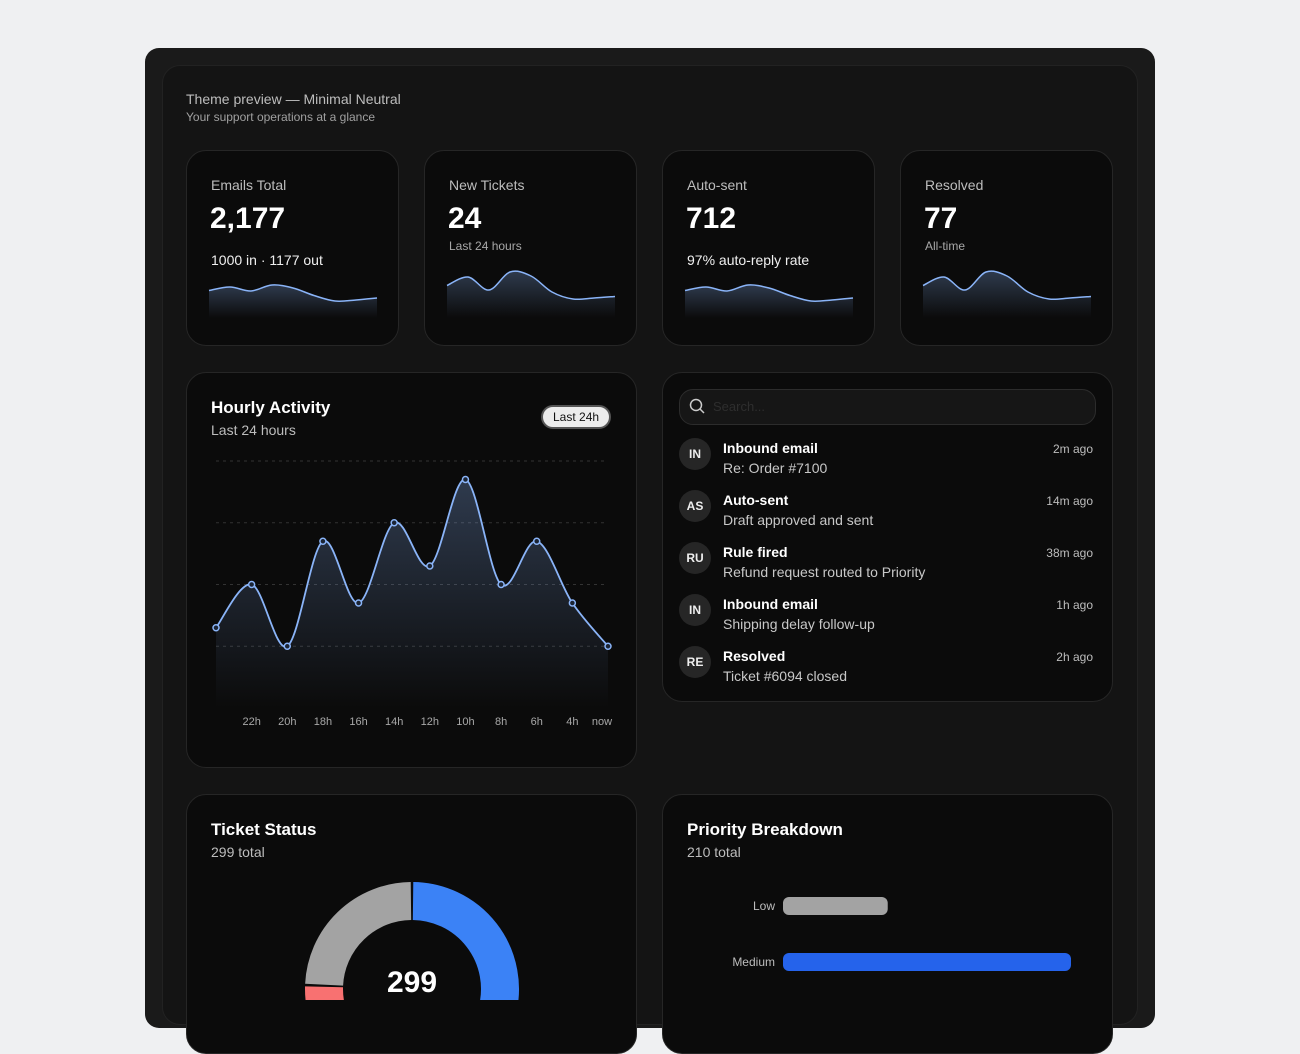 This screenshot has height=1054, width=1300. I want to click on x-tick-label: 22h, so click(251, 722).